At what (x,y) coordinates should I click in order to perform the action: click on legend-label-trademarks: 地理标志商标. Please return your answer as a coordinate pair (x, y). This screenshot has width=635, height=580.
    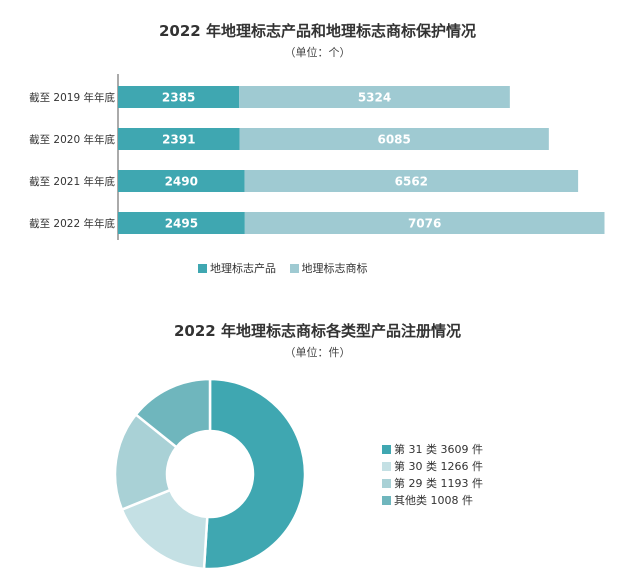
    Looking at the image, I should click on (334, 268).